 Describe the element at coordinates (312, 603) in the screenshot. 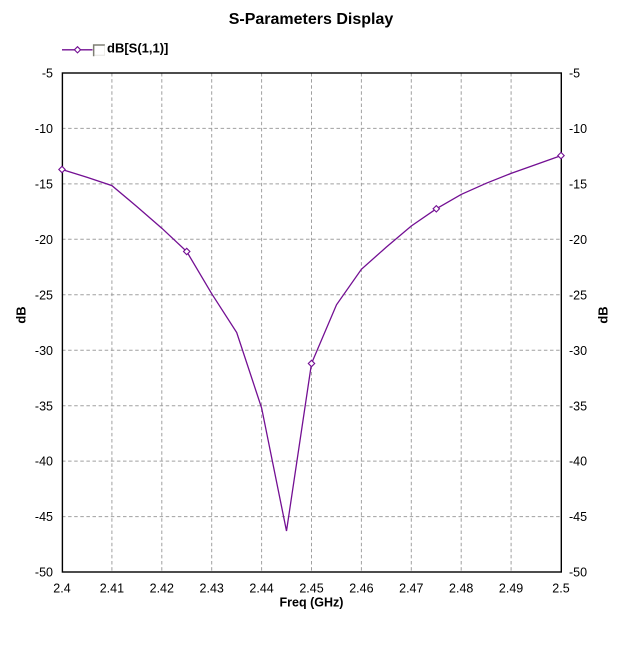

I see `svg-text: Freq (GHz)` at that location.